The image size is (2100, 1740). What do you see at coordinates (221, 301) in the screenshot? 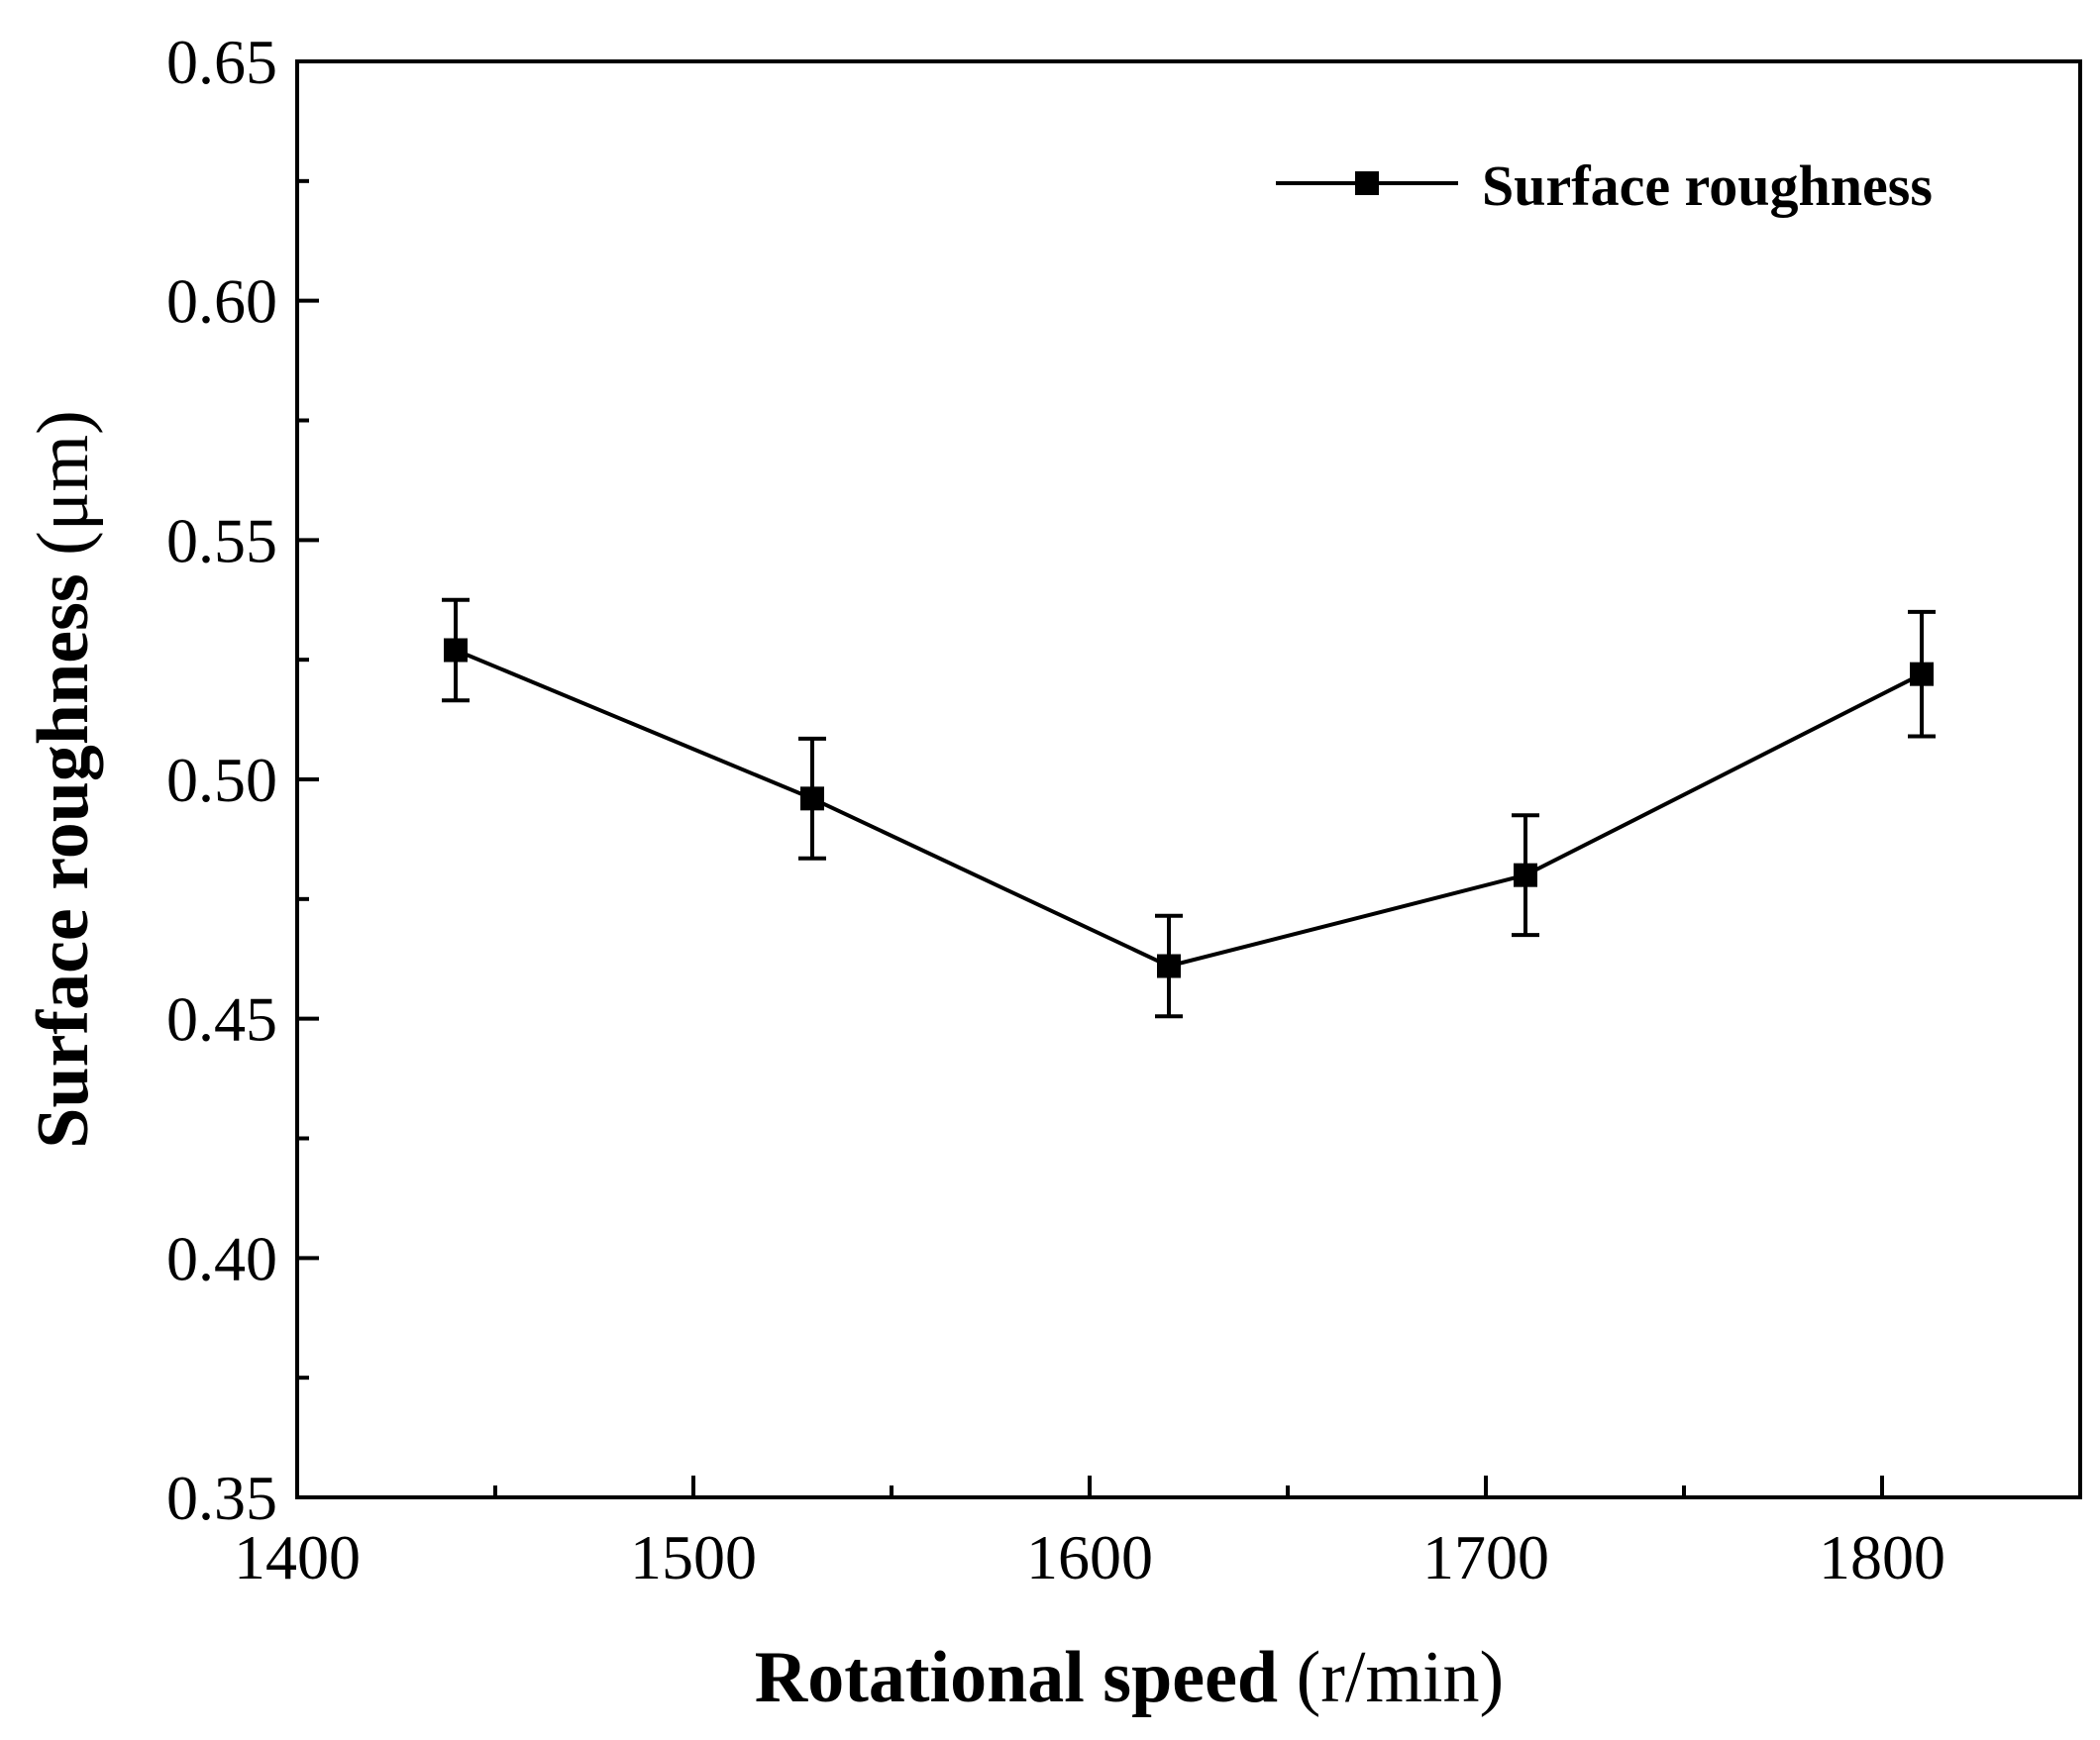
I see `y-tick-label: 0.60` at bounding box center [221, 301].